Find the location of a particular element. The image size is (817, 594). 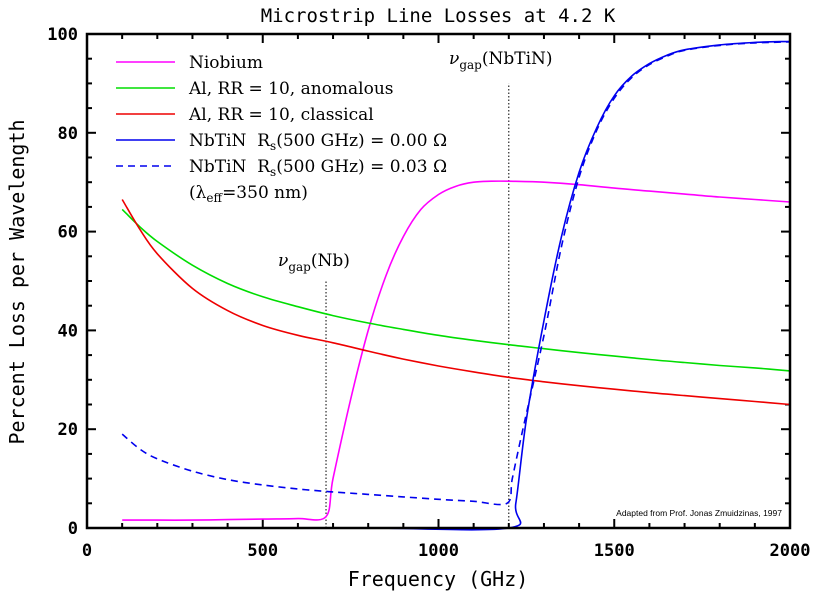

legend-label-al-anomalous: Al, RR = 10, anomalous is located at coordinates (291, 89).